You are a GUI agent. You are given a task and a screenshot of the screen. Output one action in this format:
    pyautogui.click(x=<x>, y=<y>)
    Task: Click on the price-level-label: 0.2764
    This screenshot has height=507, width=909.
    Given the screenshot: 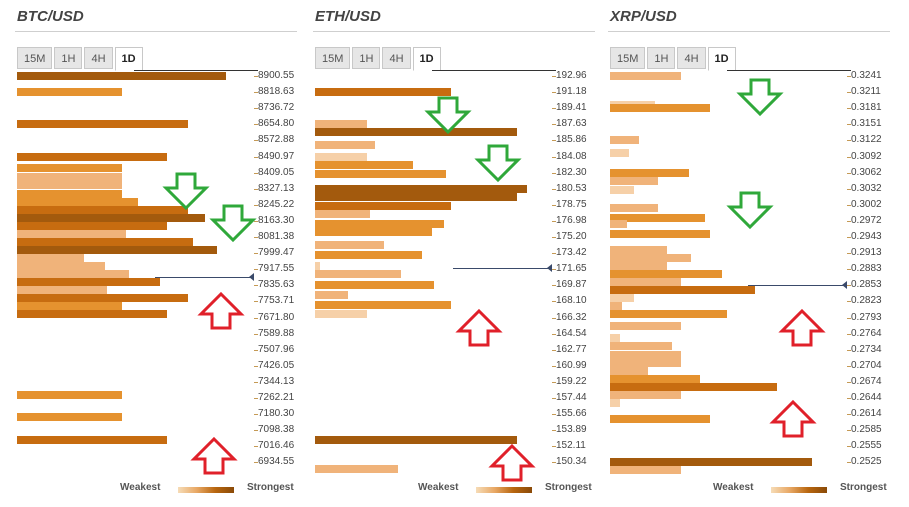 What is the action you would take?
    pyautogui.click(x=864, y=333)
    